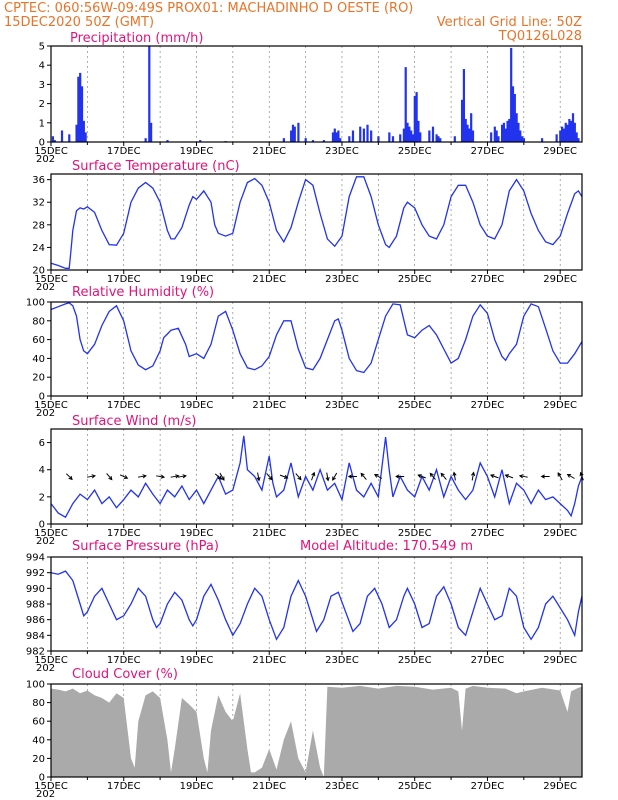 This screenshot has width=618, height=800. What do you see at coordinates (35, 605) in the screenshot?
I see `y-tick-label: 988` at bounding box center [35, 605].